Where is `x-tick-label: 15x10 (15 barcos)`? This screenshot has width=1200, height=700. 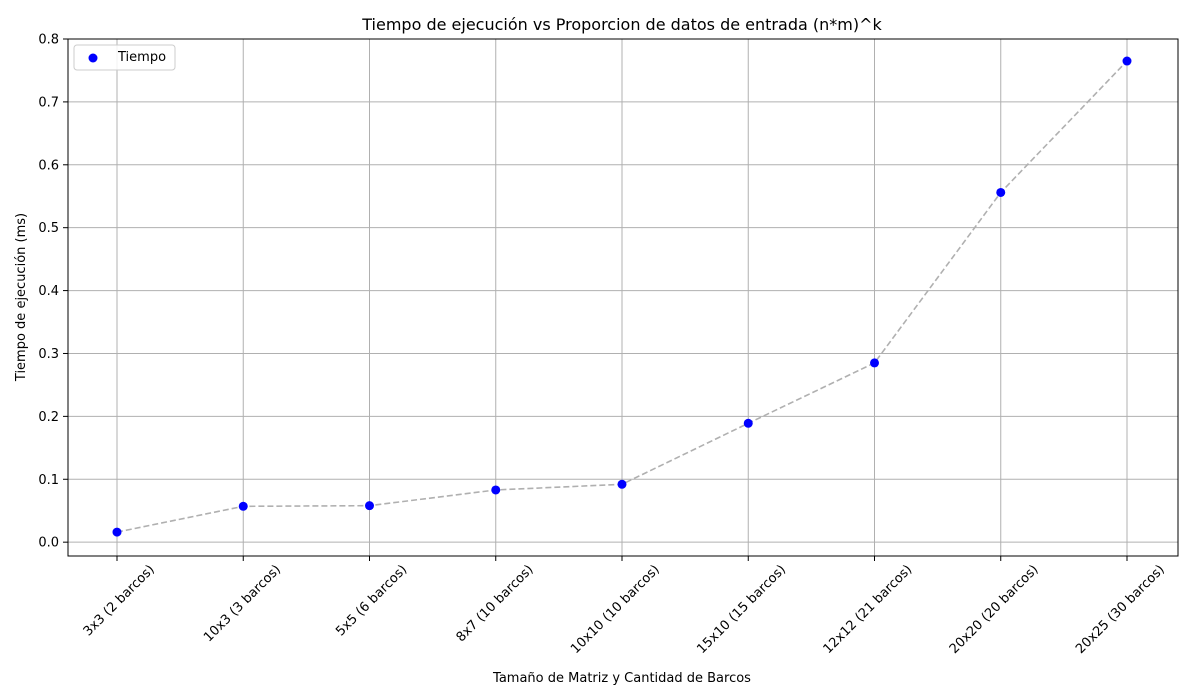 x-tick-label: 15x10 (15 barcos) is located at coordinates (741, 609).